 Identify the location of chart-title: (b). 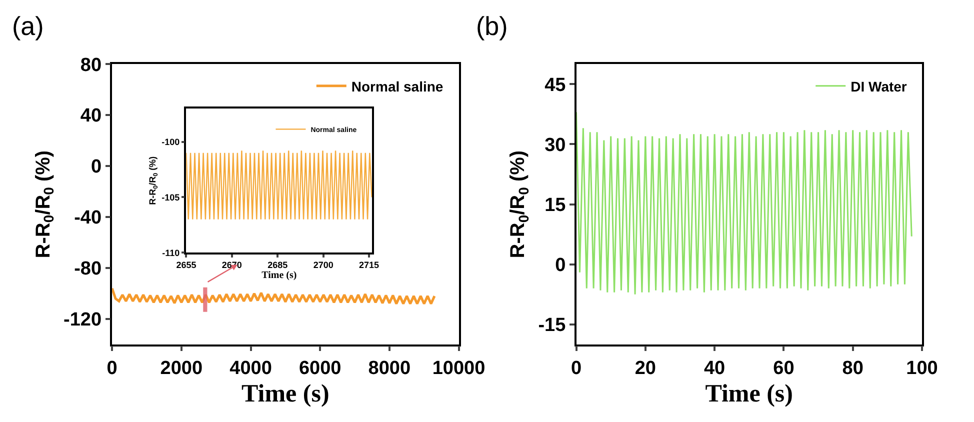
(492, 26).